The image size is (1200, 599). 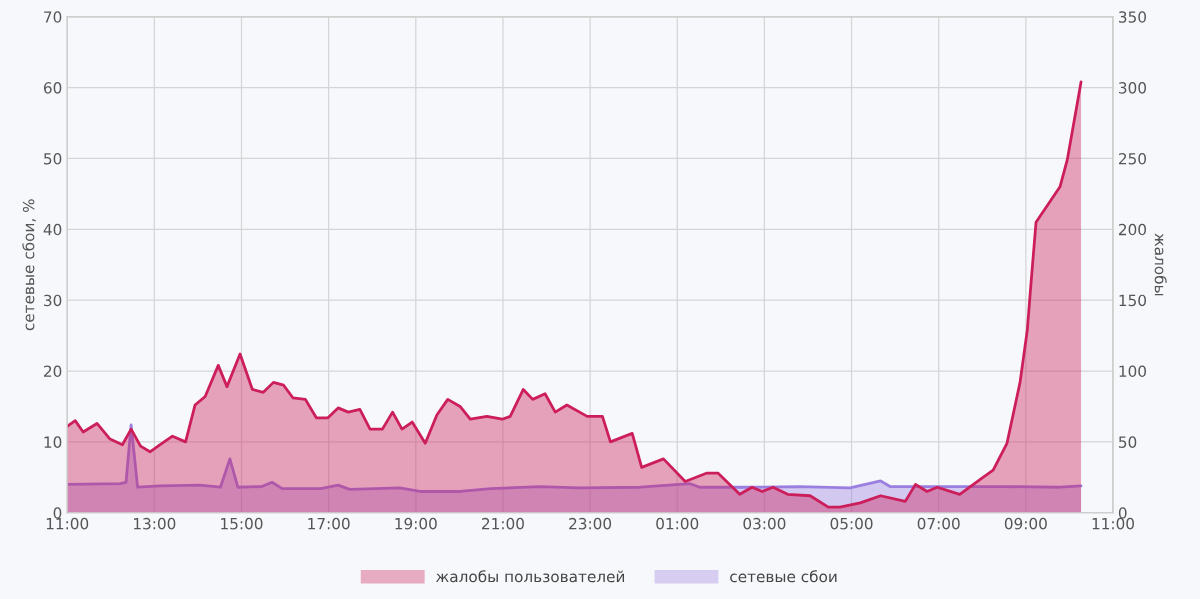 What do you see at coordinates (53, 371) in the screenshot?
I see `y-tick-label: 20` at bounding box center [53, 371].